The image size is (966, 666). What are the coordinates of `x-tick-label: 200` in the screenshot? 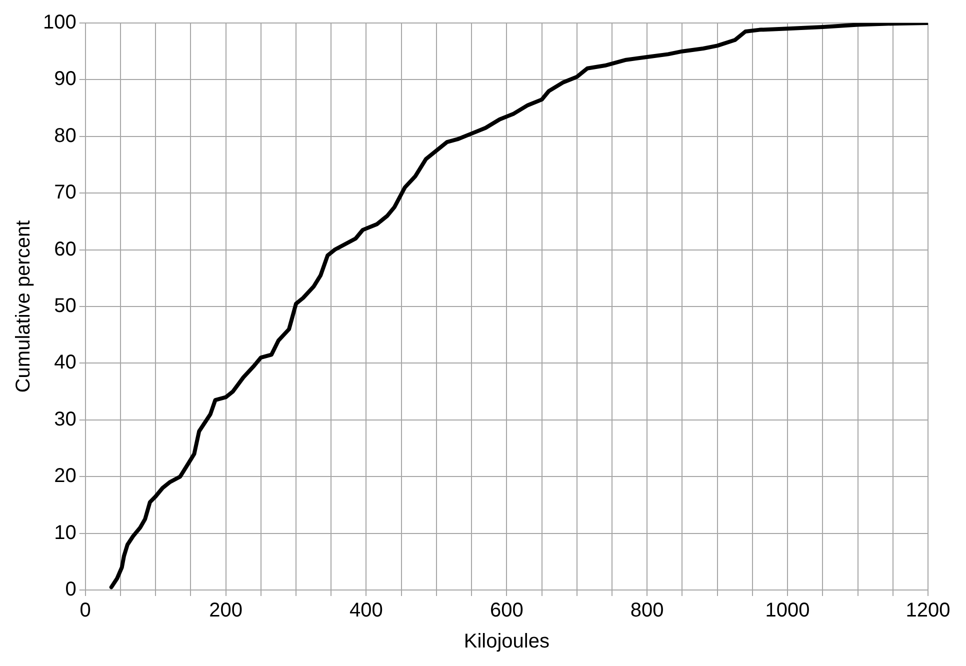 It's located at (225, 611).